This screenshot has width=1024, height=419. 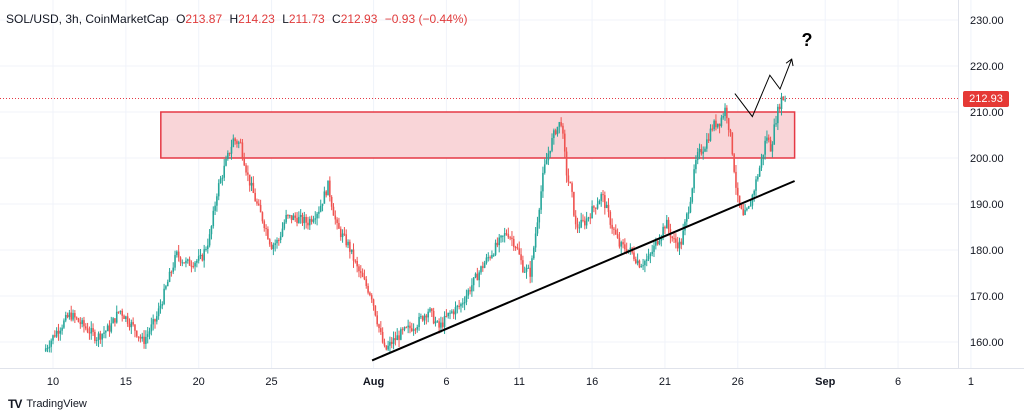 I want to click on x-tick-label: 16, so click(x=592, y=382).